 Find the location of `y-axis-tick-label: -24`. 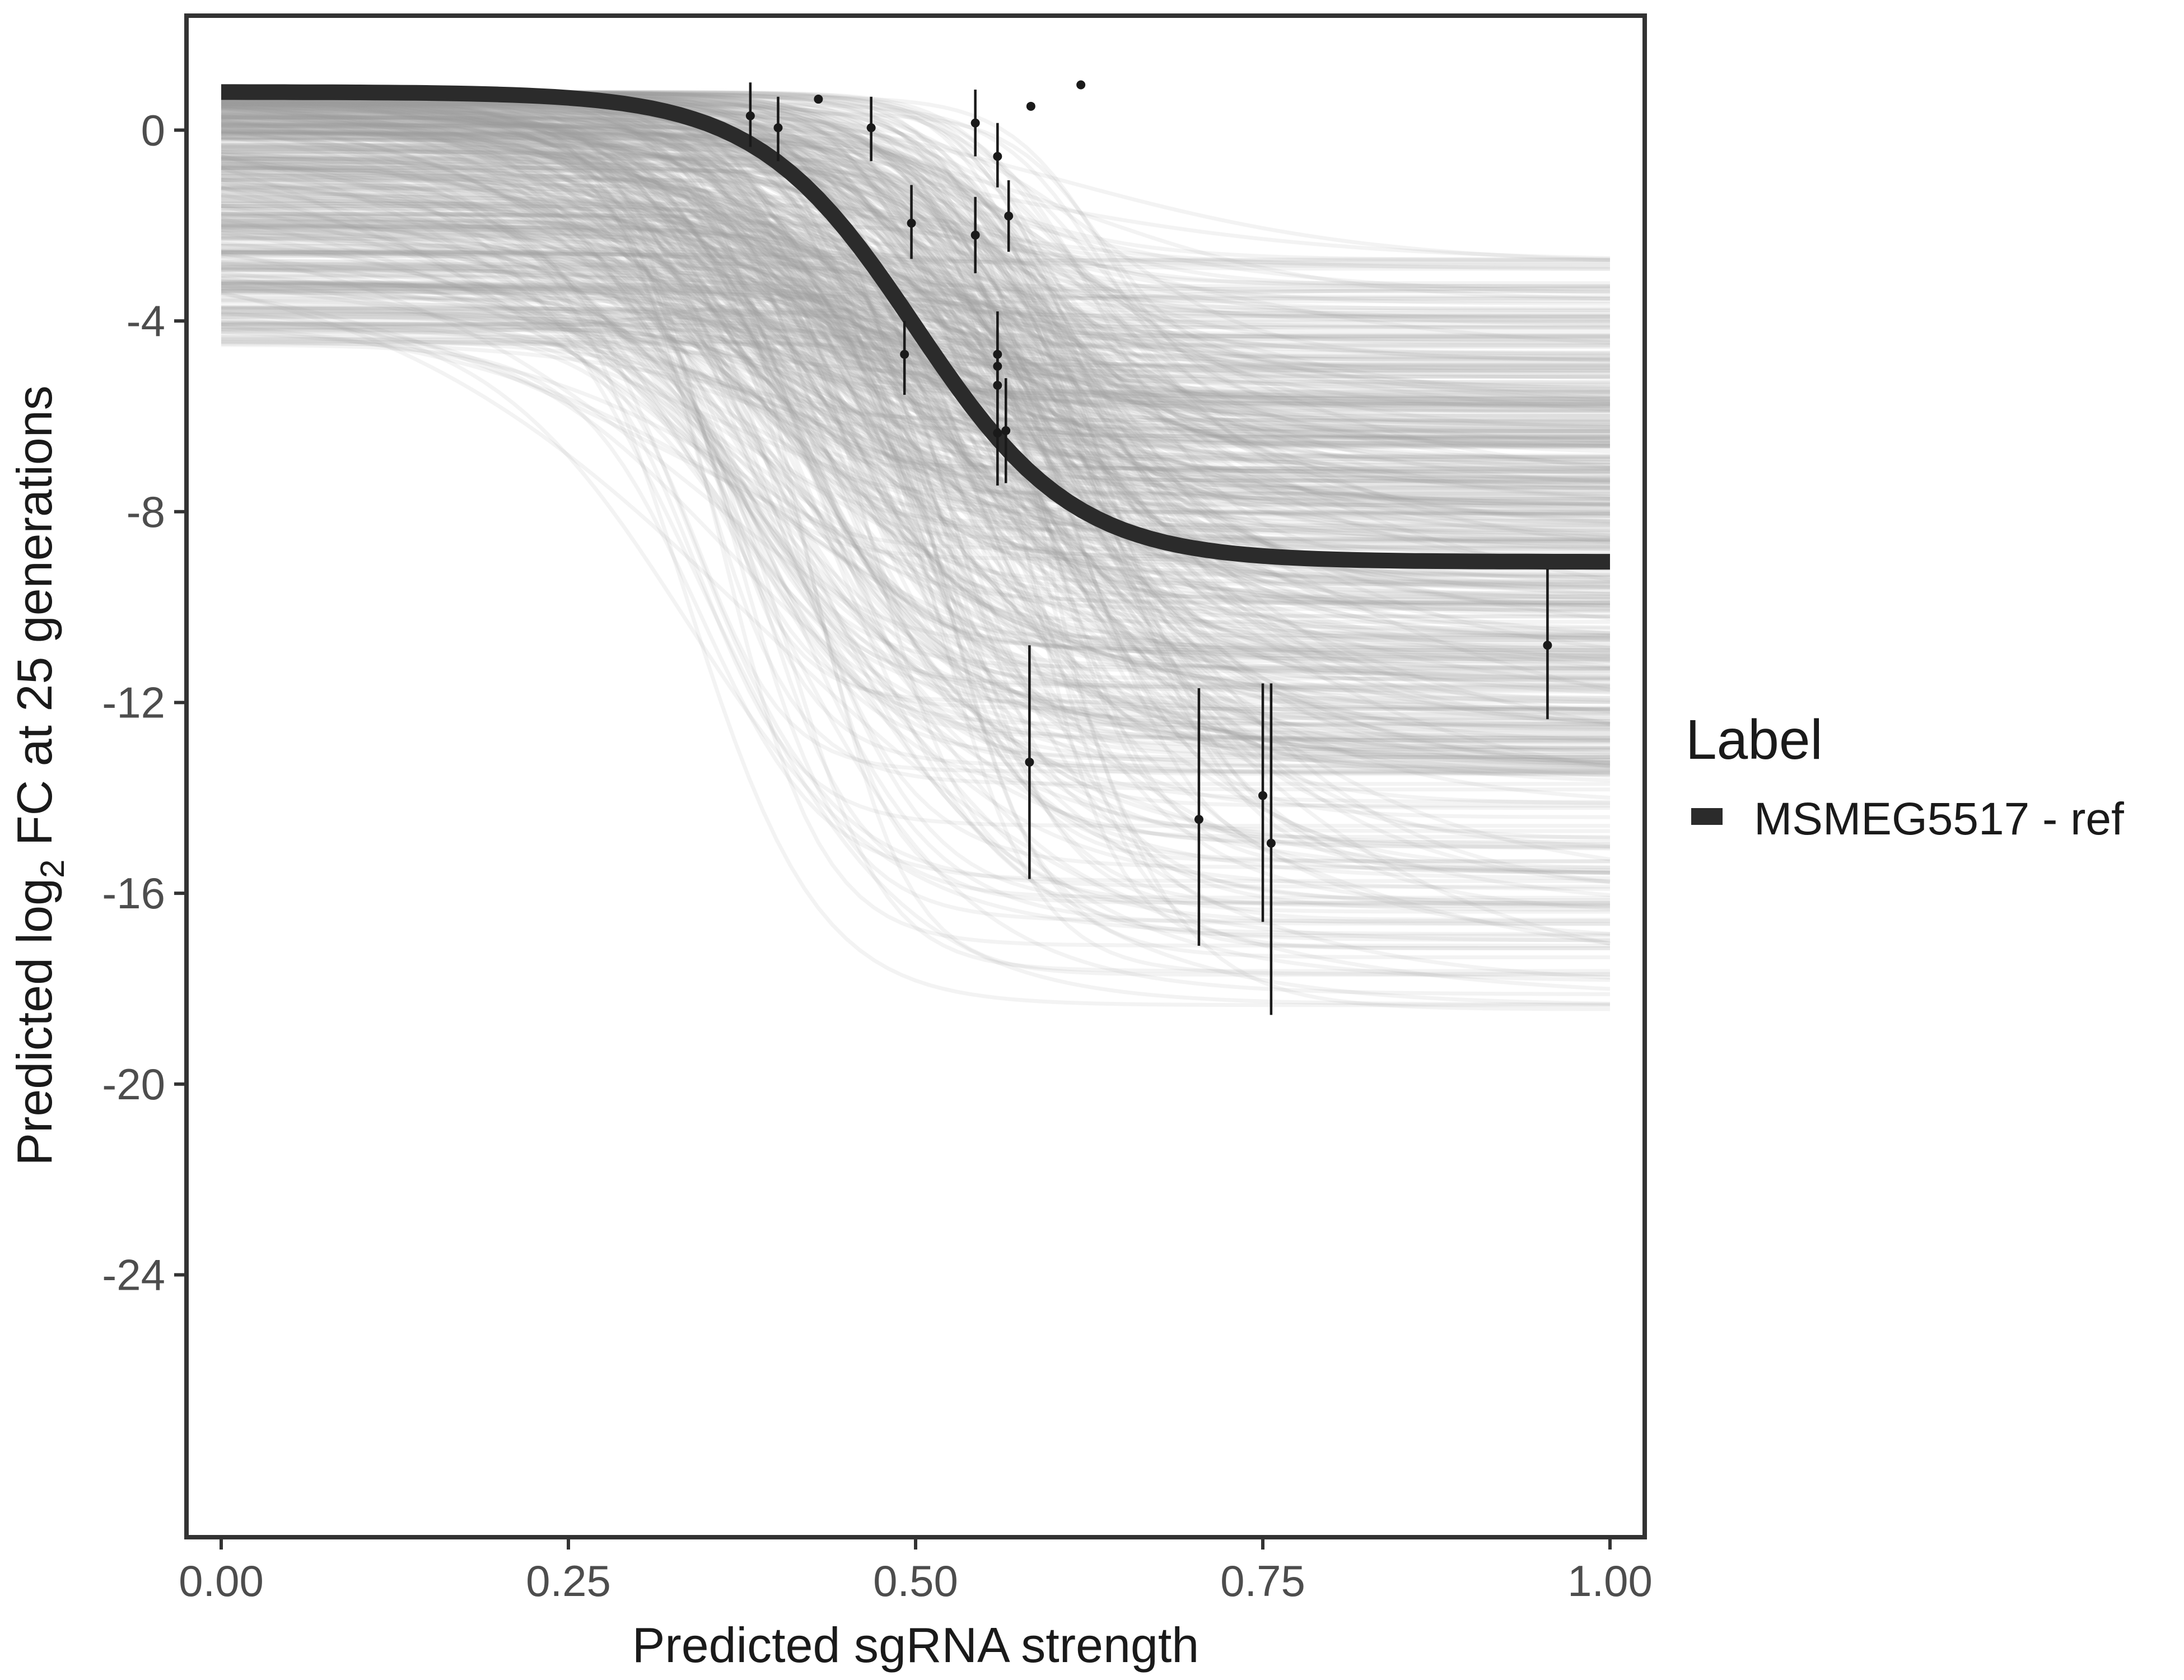

y-axis-tick-label: -24 is located at coordinates (134, 1275).